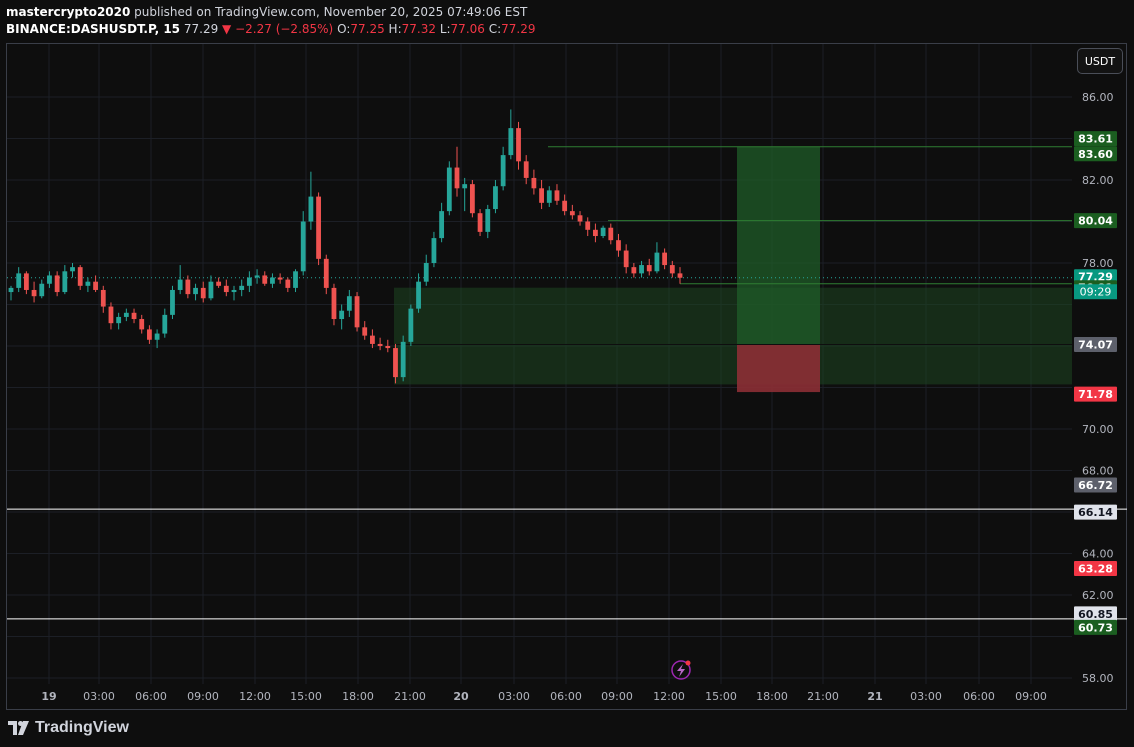 The image size is (1134, 747). Describe the element at coordinates (367, 29) in the screenshot. I see `open-value: 77.25` at that location.